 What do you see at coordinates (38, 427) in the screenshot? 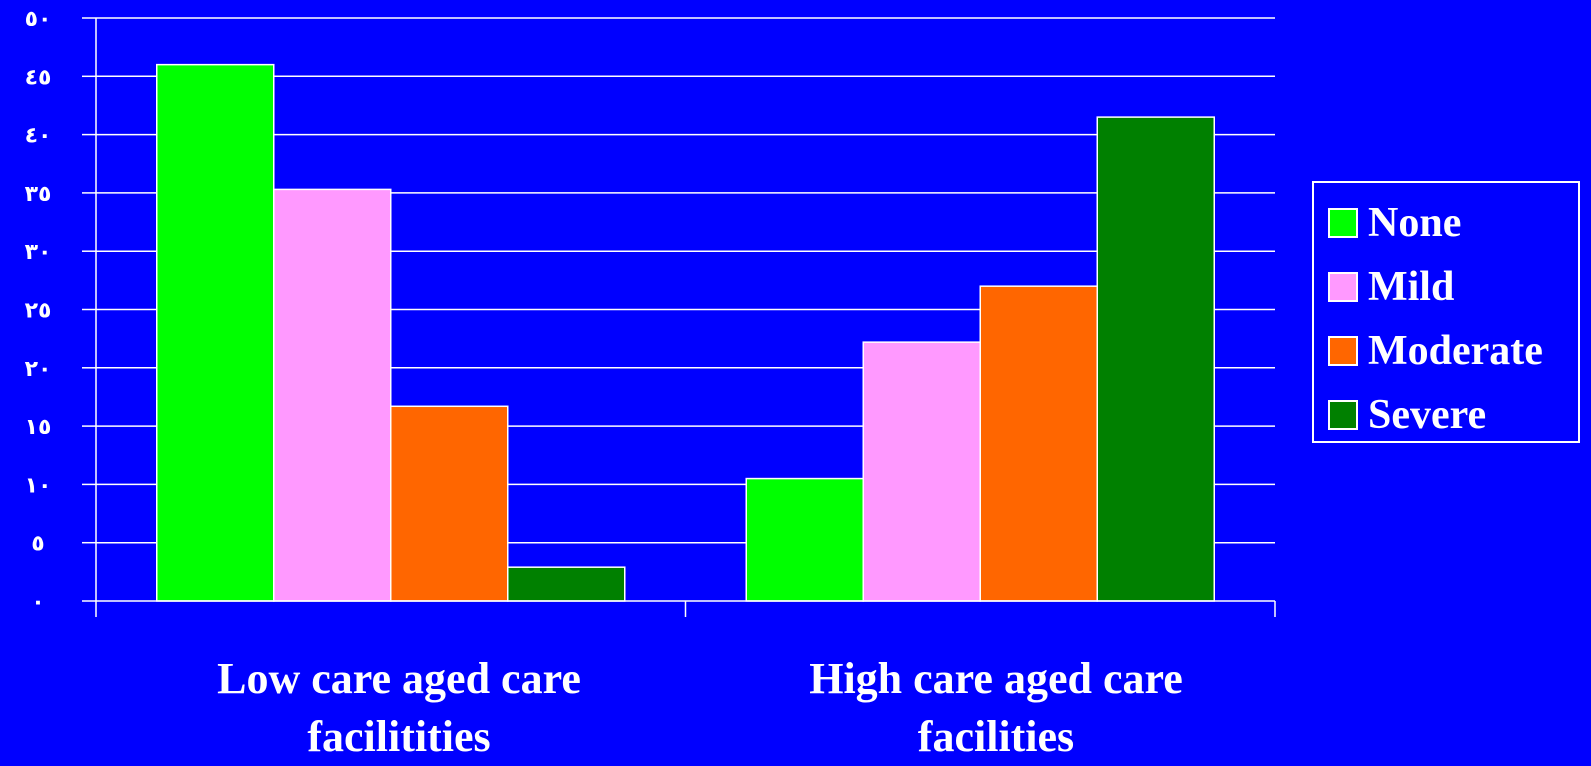
I see `y-tick-label: ١٥` at bounding box center [38, 427].